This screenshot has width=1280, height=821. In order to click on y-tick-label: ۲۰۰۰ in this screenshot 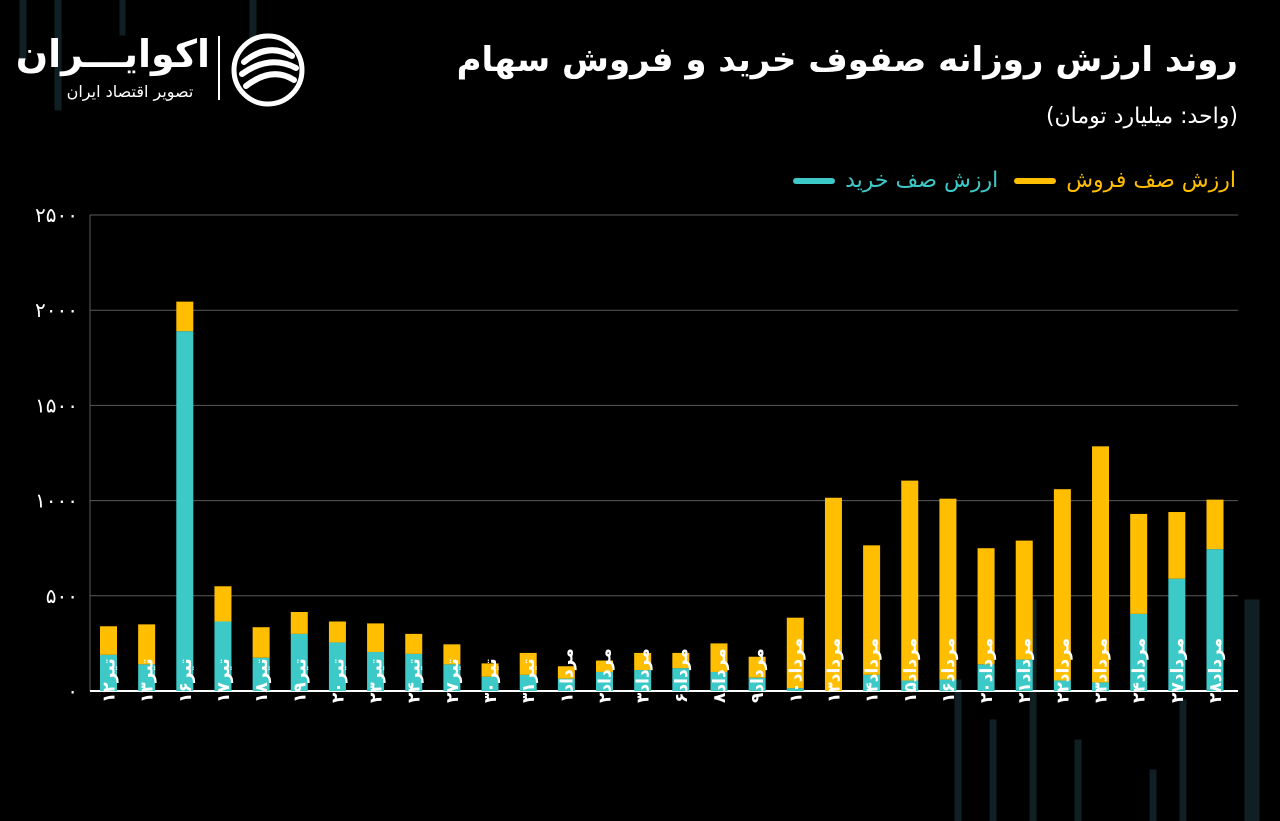, I will do `click(56, 310)`.